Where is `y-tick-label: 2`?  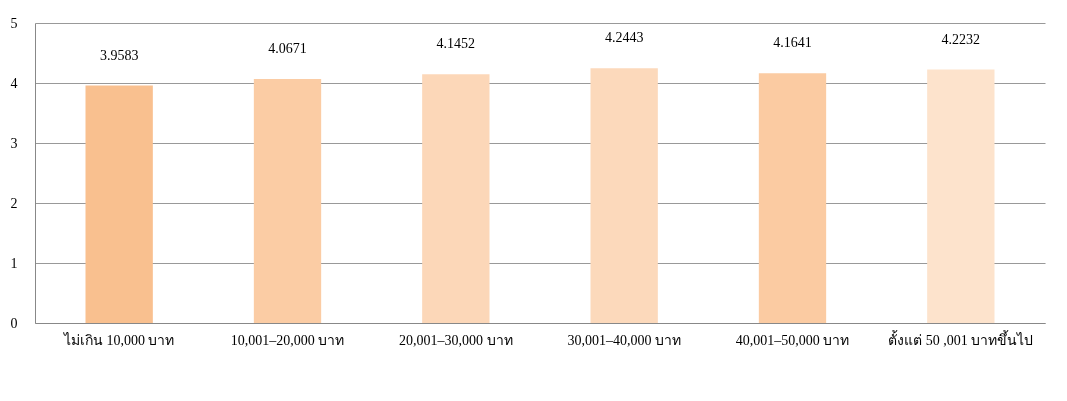 y-tick-label: 2 is located at coordinates (14, 203).